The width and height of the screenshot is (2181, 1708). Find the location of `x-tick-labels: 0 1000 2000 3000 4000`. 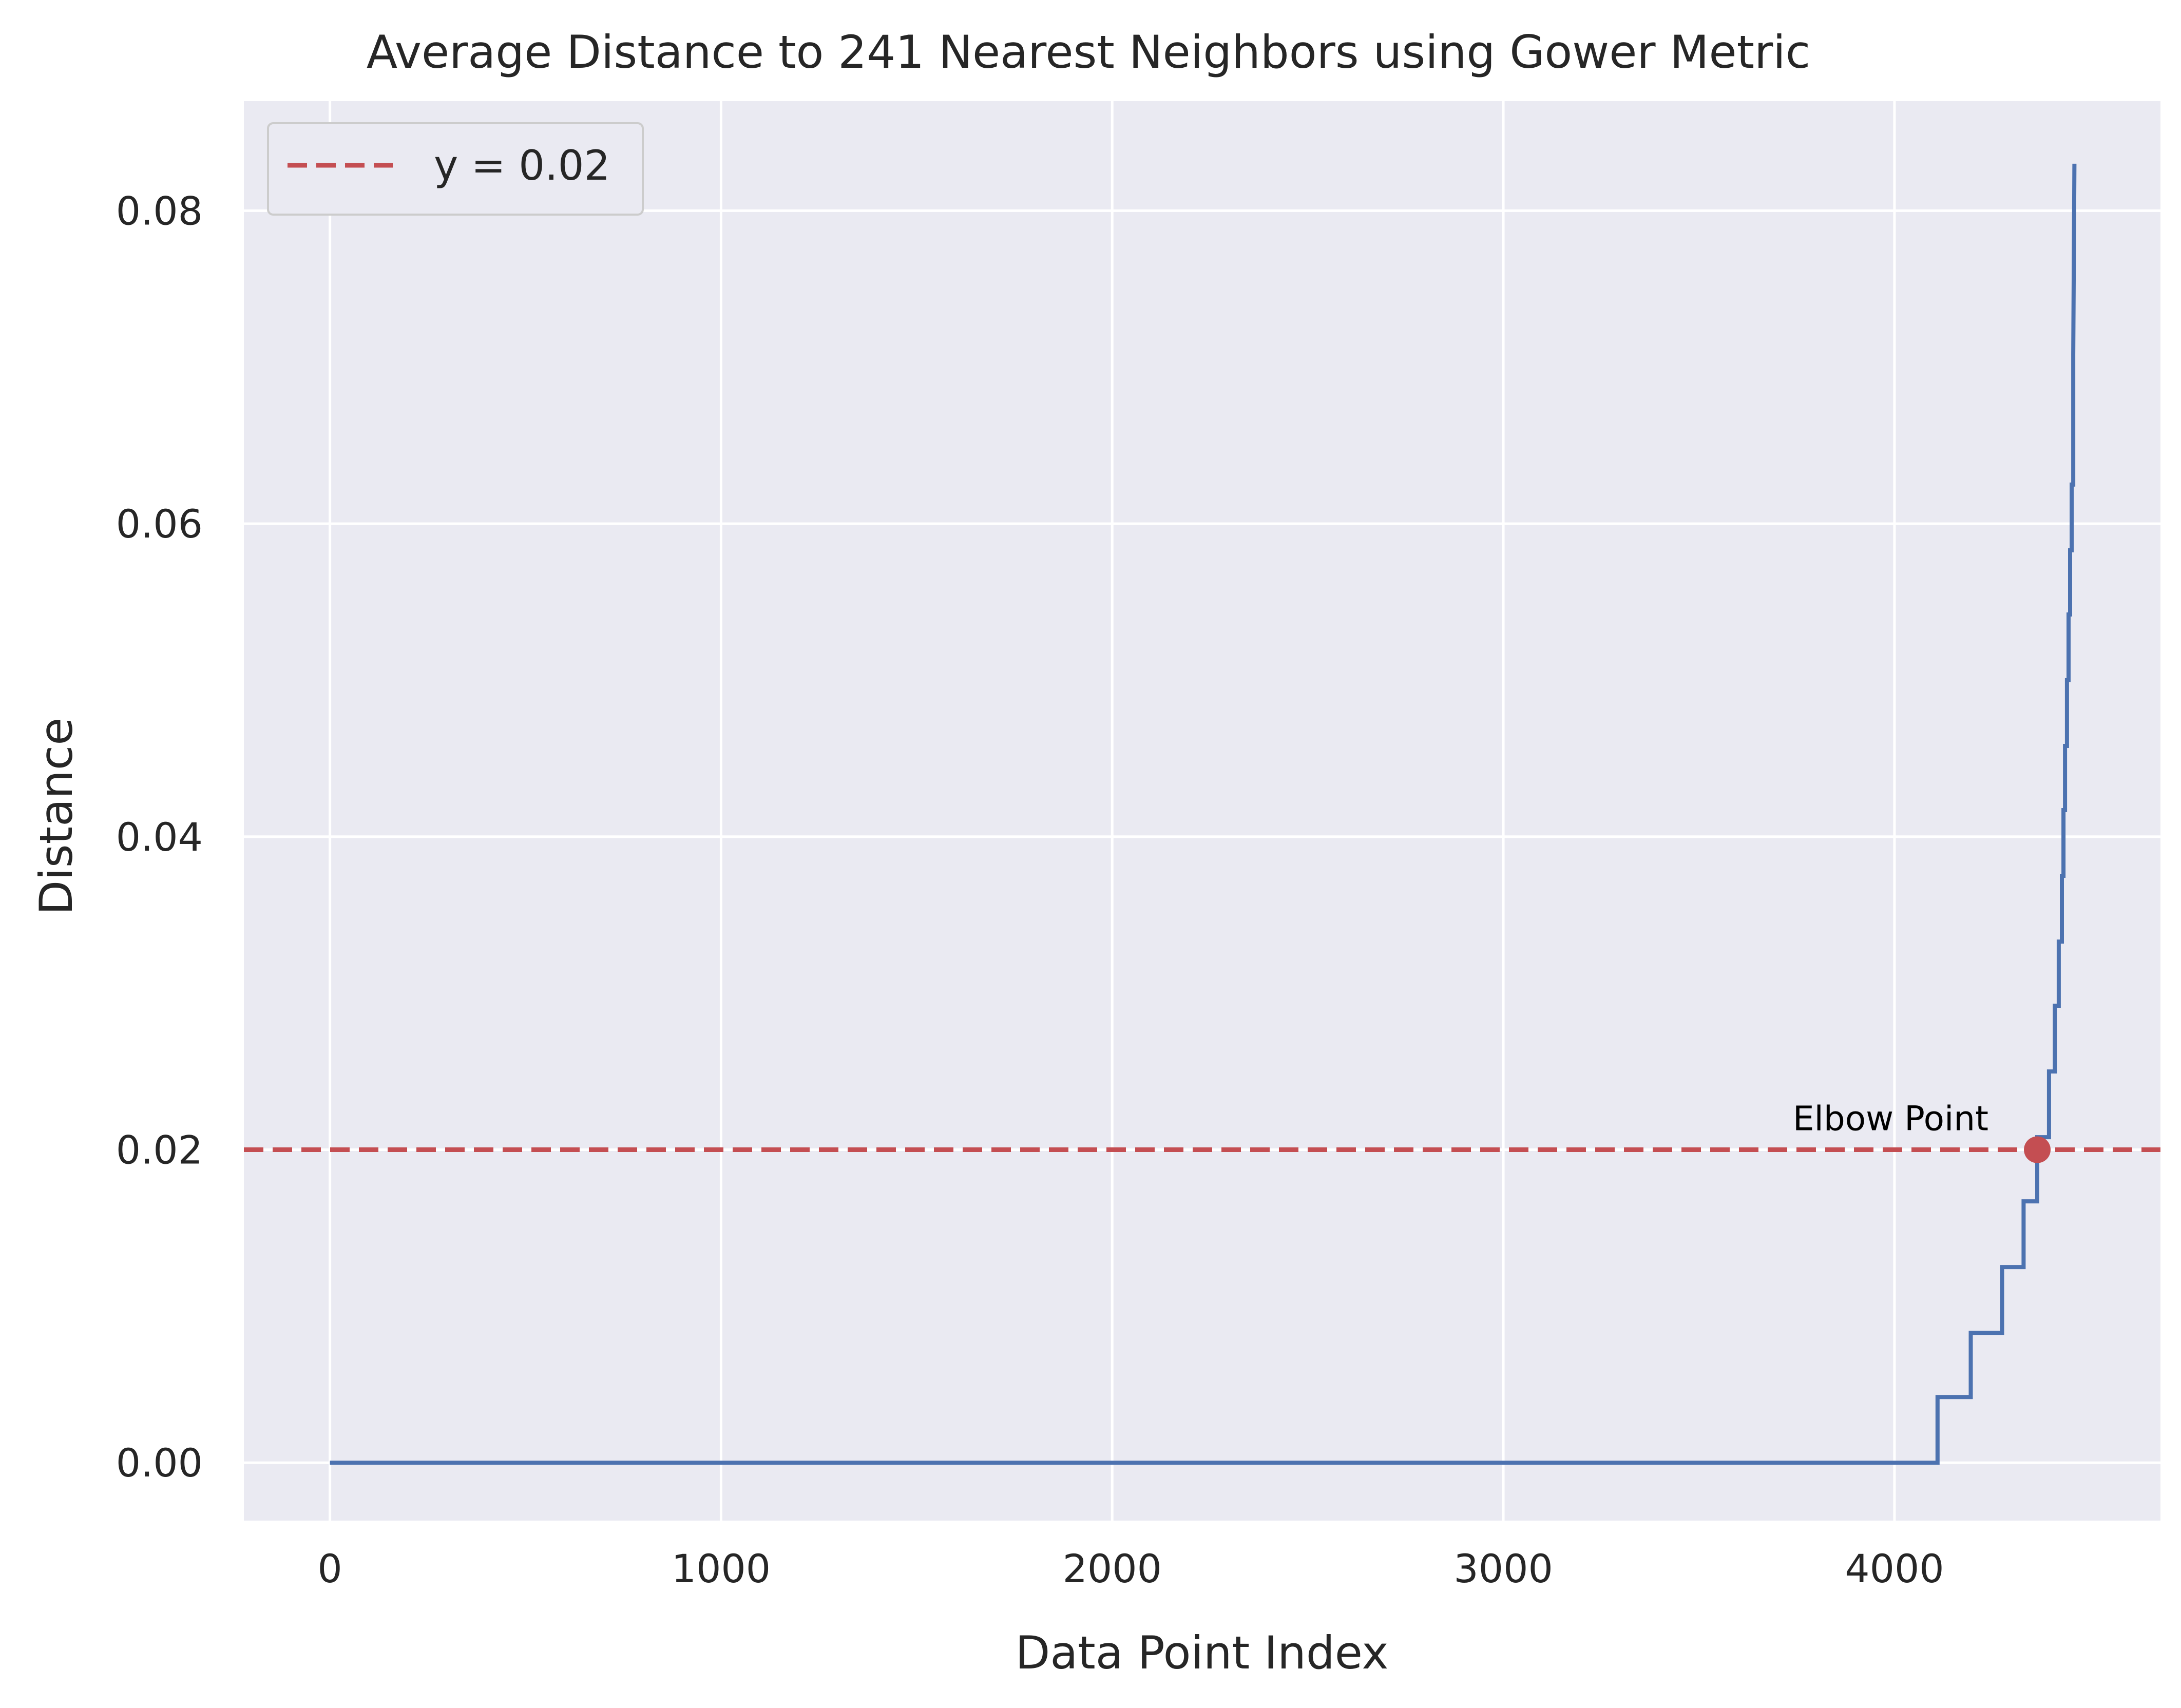

x-tick-labels: 0 1000 2000 3000 4000 is located at coordinates (1130, 1568).